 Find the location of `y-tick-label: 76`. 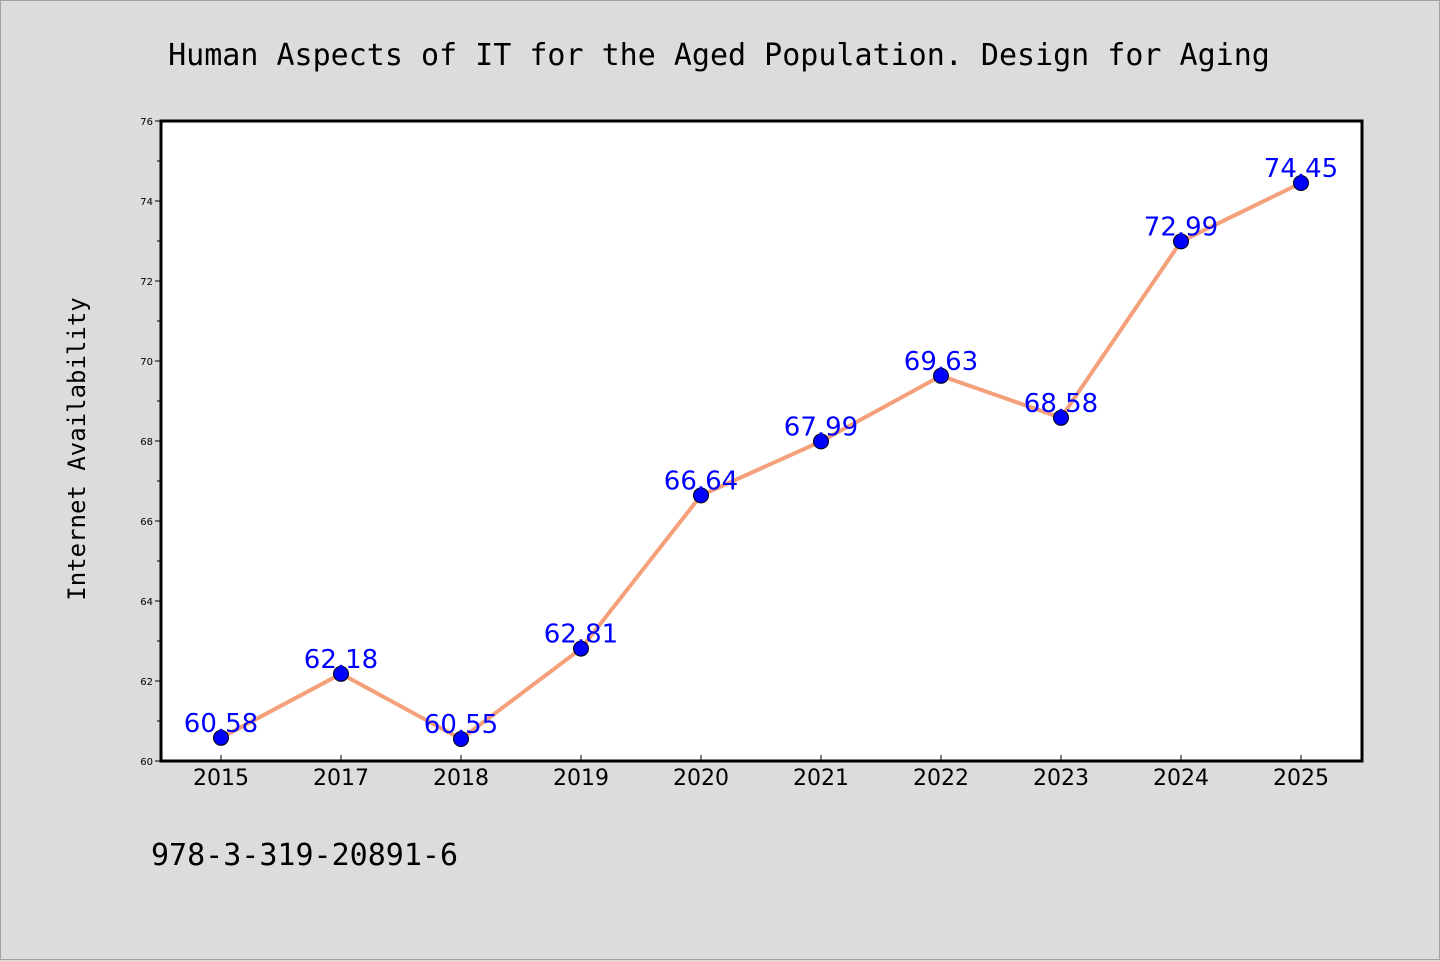

y-tick-label: 76 is located at coordinates (146, 122).